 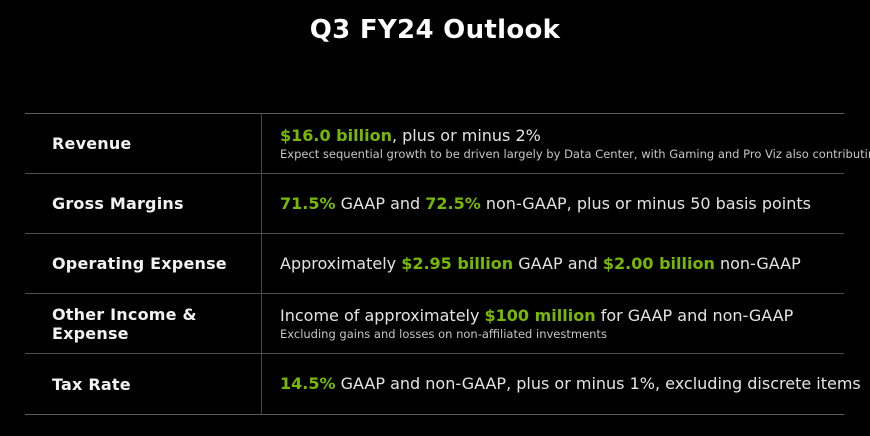 I want to click on value-highlight: 14.5%, so click(x=308, y=384).